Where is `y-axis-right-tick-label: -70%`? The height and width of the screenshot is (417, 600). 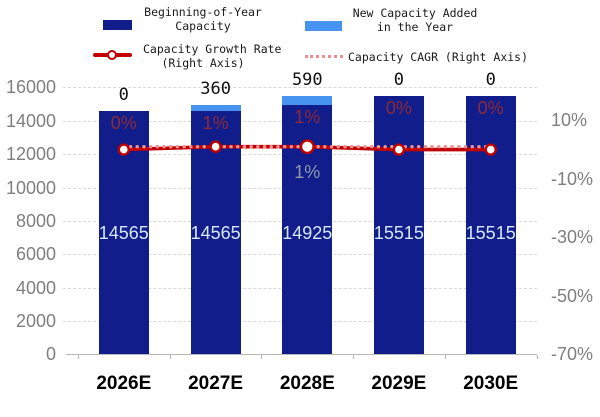 y-axis-right-tick-label: -70% is located at coordinates (572, 354).